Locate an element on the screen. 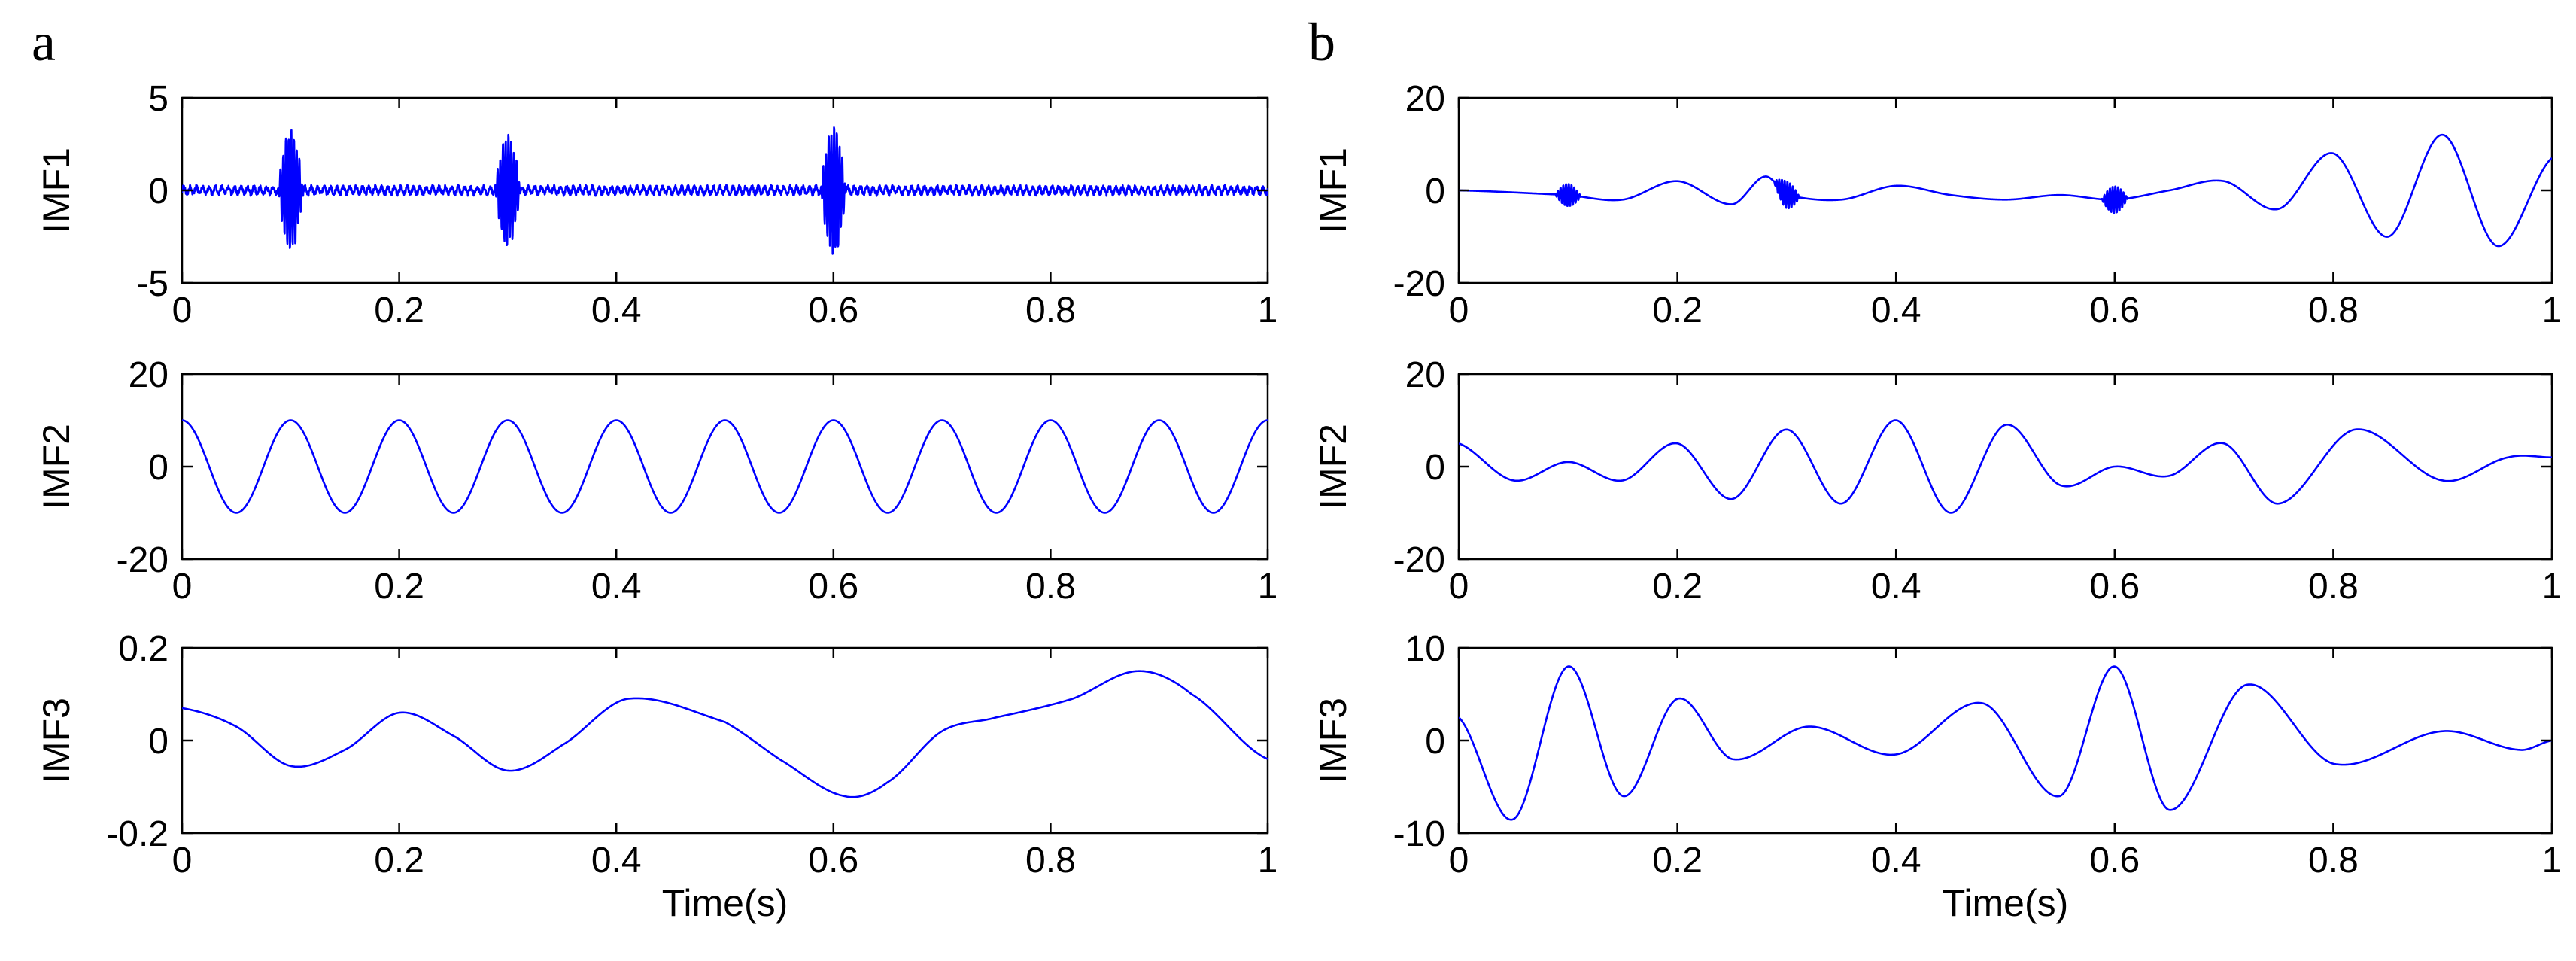 The width and height of the screenshot is (2576, 961). y-tick-label: 10 is located at coordinates (1425, 649).